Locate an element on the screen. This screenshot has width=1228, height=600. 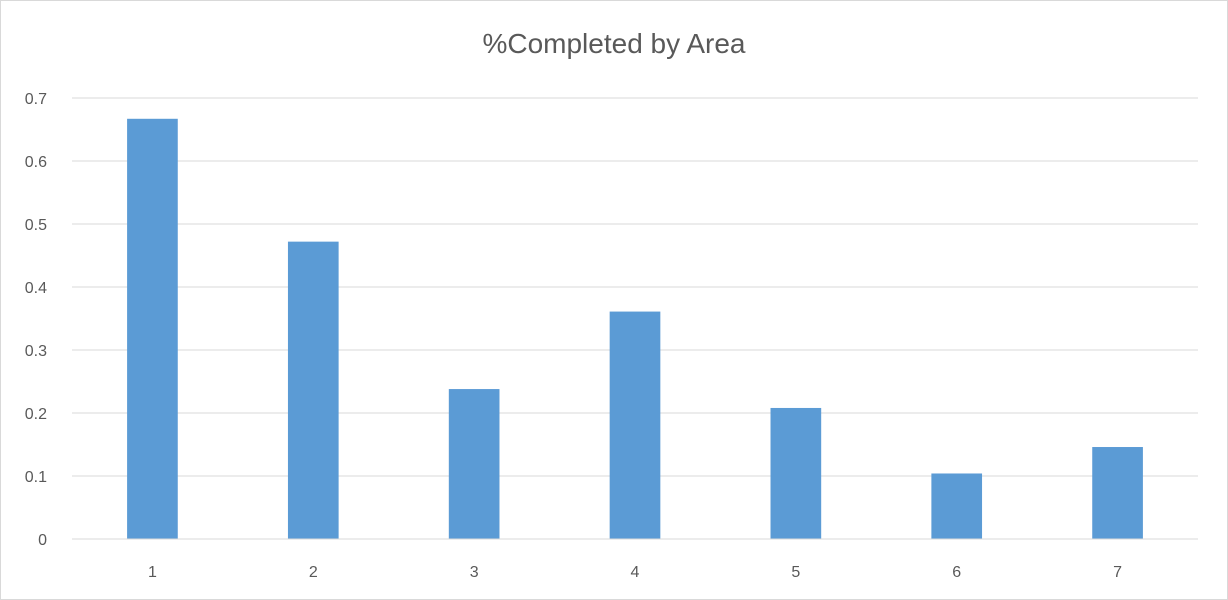
y-tick-label: 0.4 is located at coordinates (36, 288).